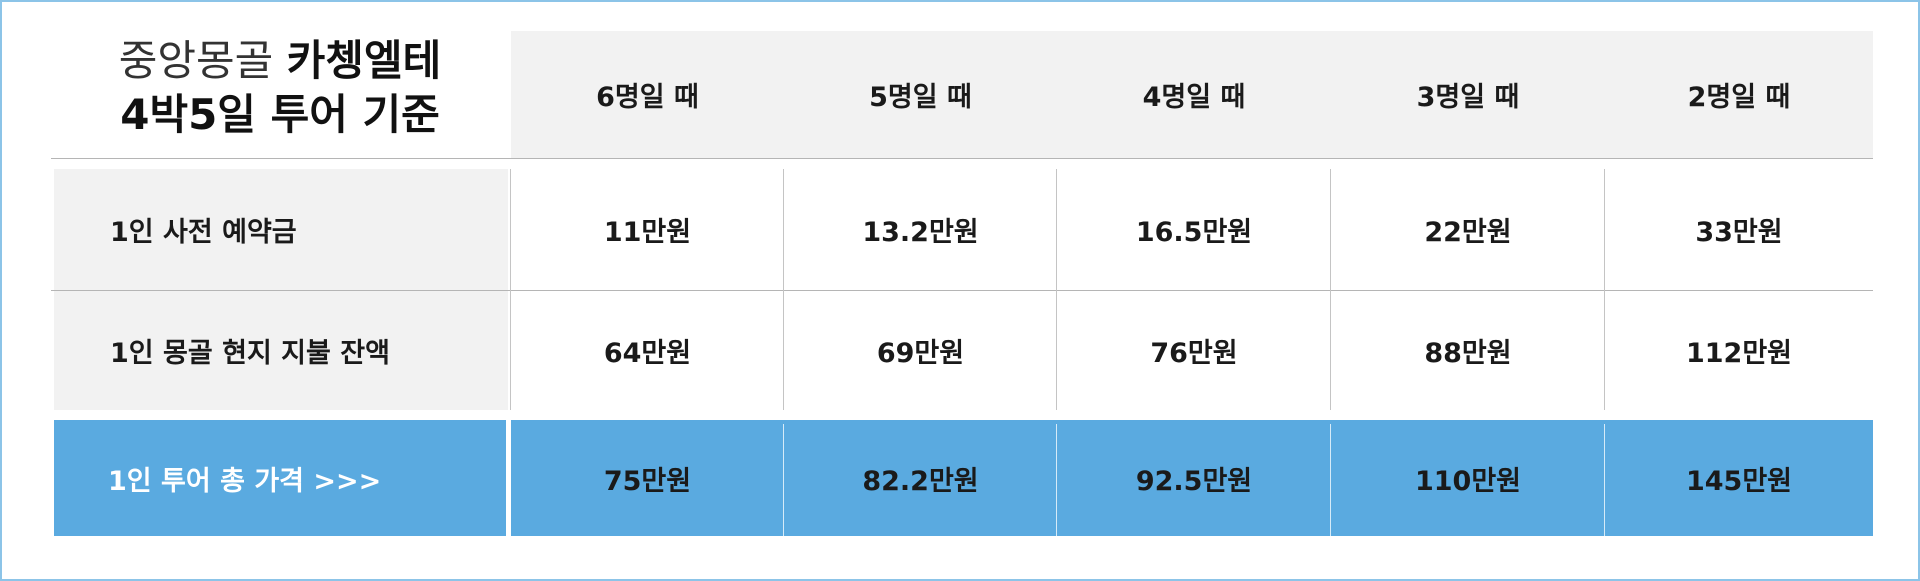 Image resolution: width=1920 pixels, height=581 pixels. Describe the element at coordinates (920, 481) in the screenshot. I see `price-cell: 82.2만원` at that location.